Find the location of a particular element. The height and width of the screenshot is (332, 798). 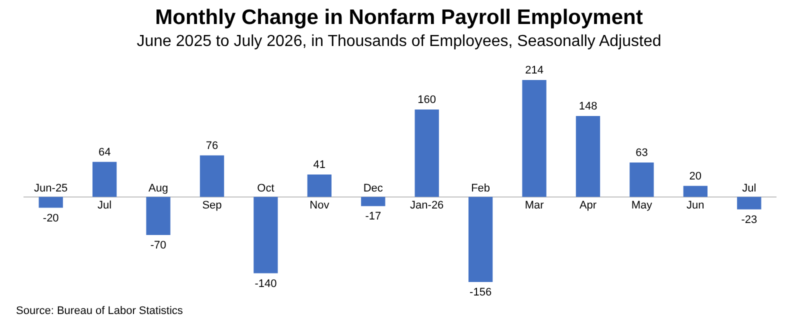

data-label: -17 is located at coordinates (373, 216).